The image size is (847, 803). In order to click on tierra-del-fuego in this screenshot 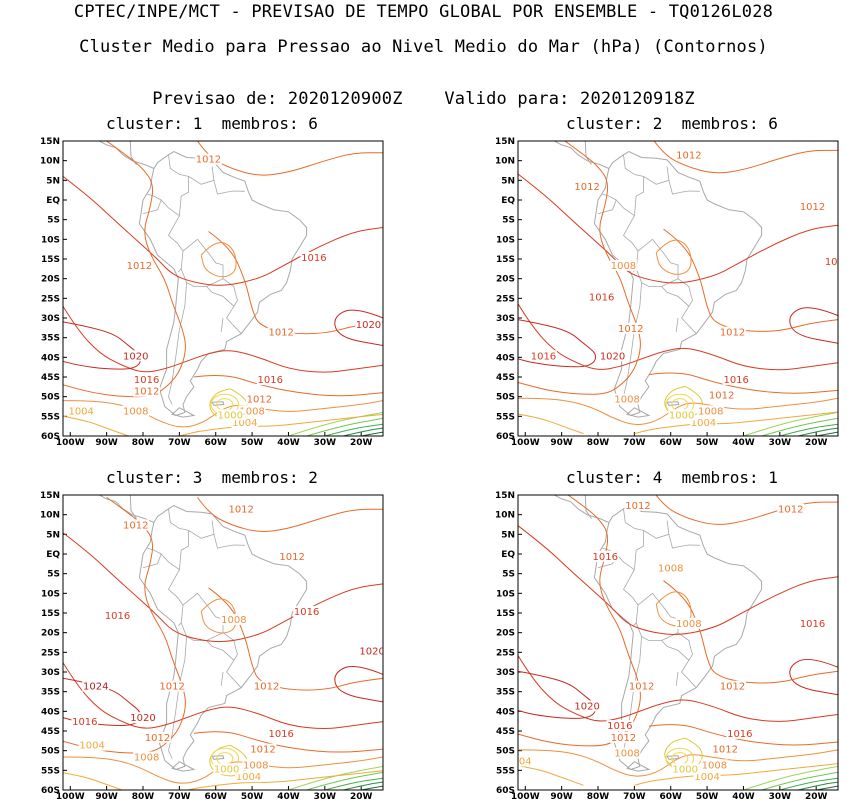, I will do `click(638, 766)`.